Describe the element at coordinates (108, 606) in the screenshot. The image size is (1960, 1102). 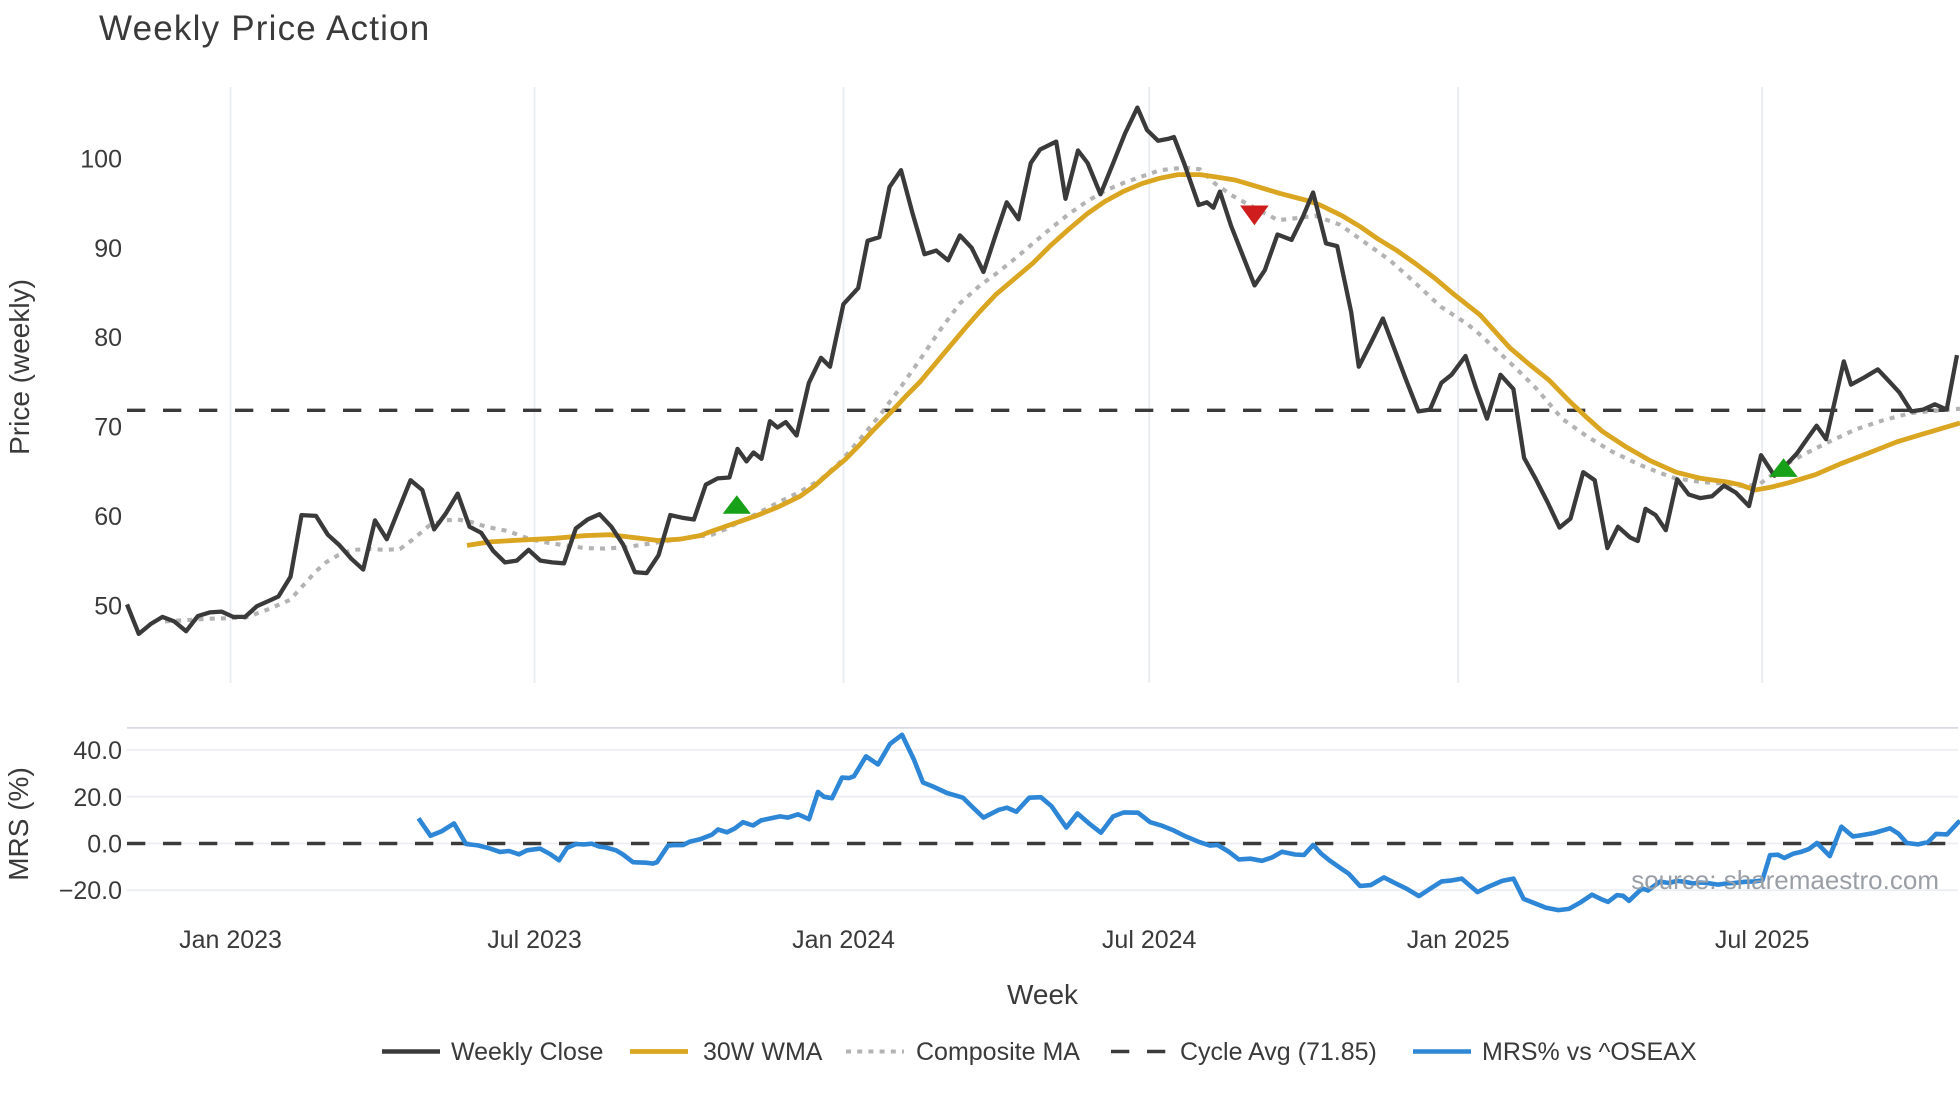
I see `svg-text: 50` at that location.